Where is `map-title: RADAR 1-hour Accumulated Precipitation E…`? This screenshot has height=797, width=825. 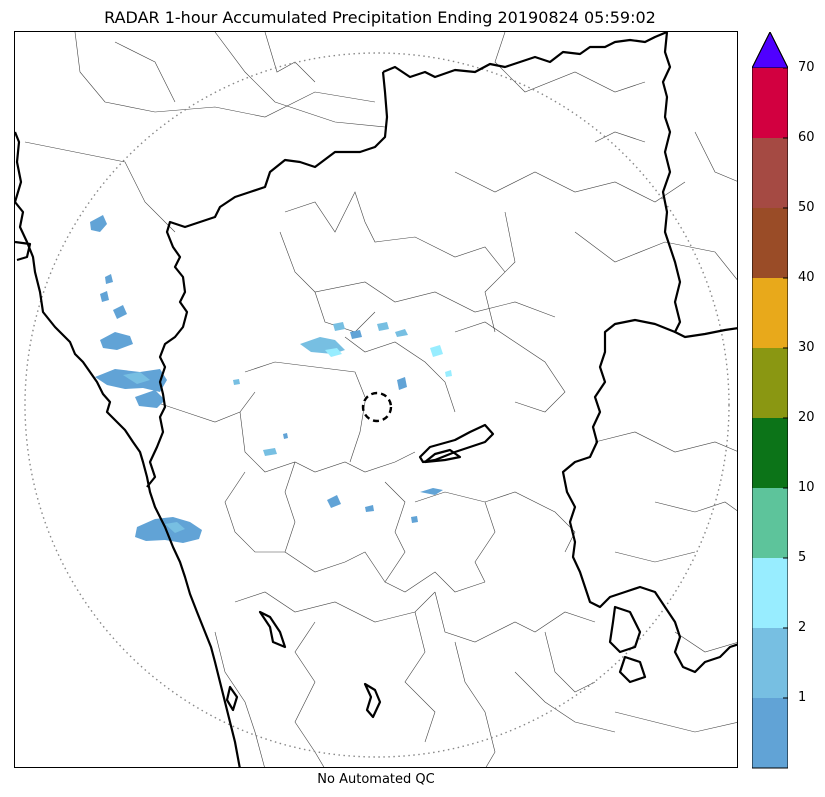
map-title: RADAR 1-hour Accumulated Precipitation E… is located at coordinates (380, 17).